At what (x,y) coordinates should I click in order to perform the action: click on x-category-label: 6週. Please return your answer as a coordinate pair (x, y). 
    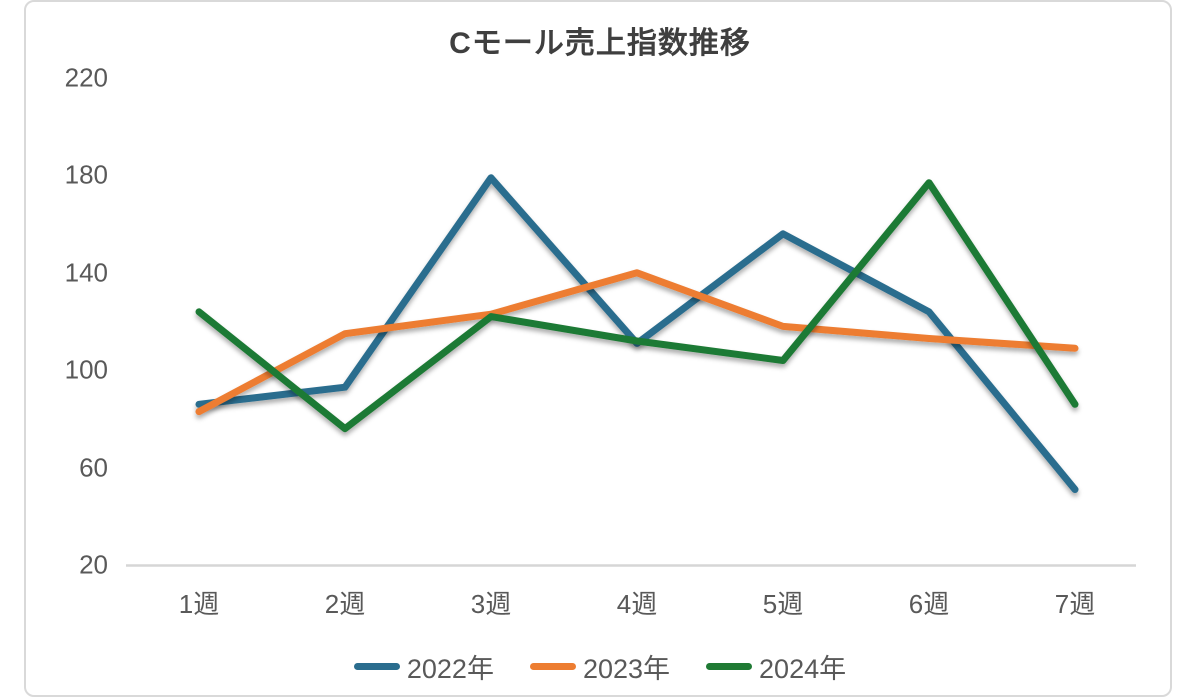
    Looking at the image, I should click on (929, 604).